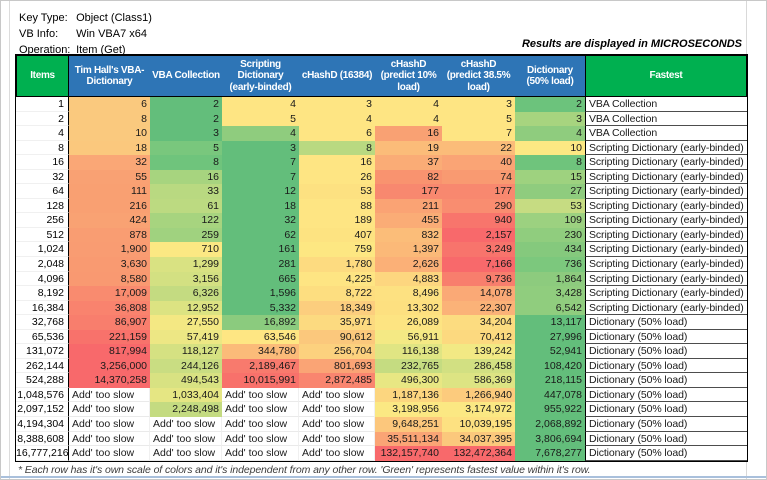 Image resolution: width=767 pixels, height=480 pixels. Describe the element at coordinates (260, 264) in the screenshot. I see `value-cell: 281` at that location.